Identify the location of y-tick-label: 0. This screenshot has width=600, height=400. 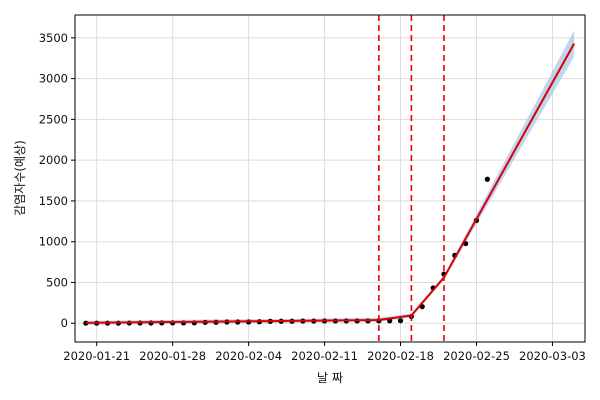
(64, 323).